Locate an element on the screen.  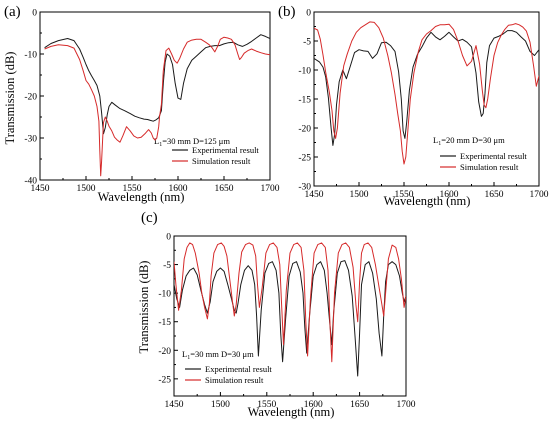
x-tick-label-a: 1450 is located at coordinates (40, 189).